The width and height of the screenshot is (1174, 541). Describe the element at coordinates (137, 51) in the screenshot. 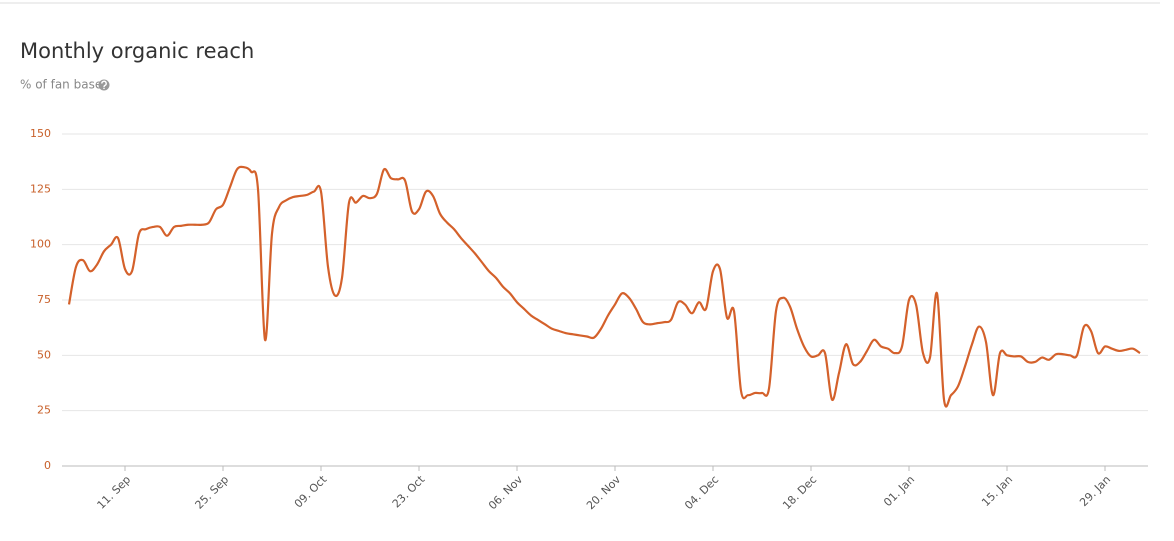

I see `chart-title: Monthly organic reach` at that location.